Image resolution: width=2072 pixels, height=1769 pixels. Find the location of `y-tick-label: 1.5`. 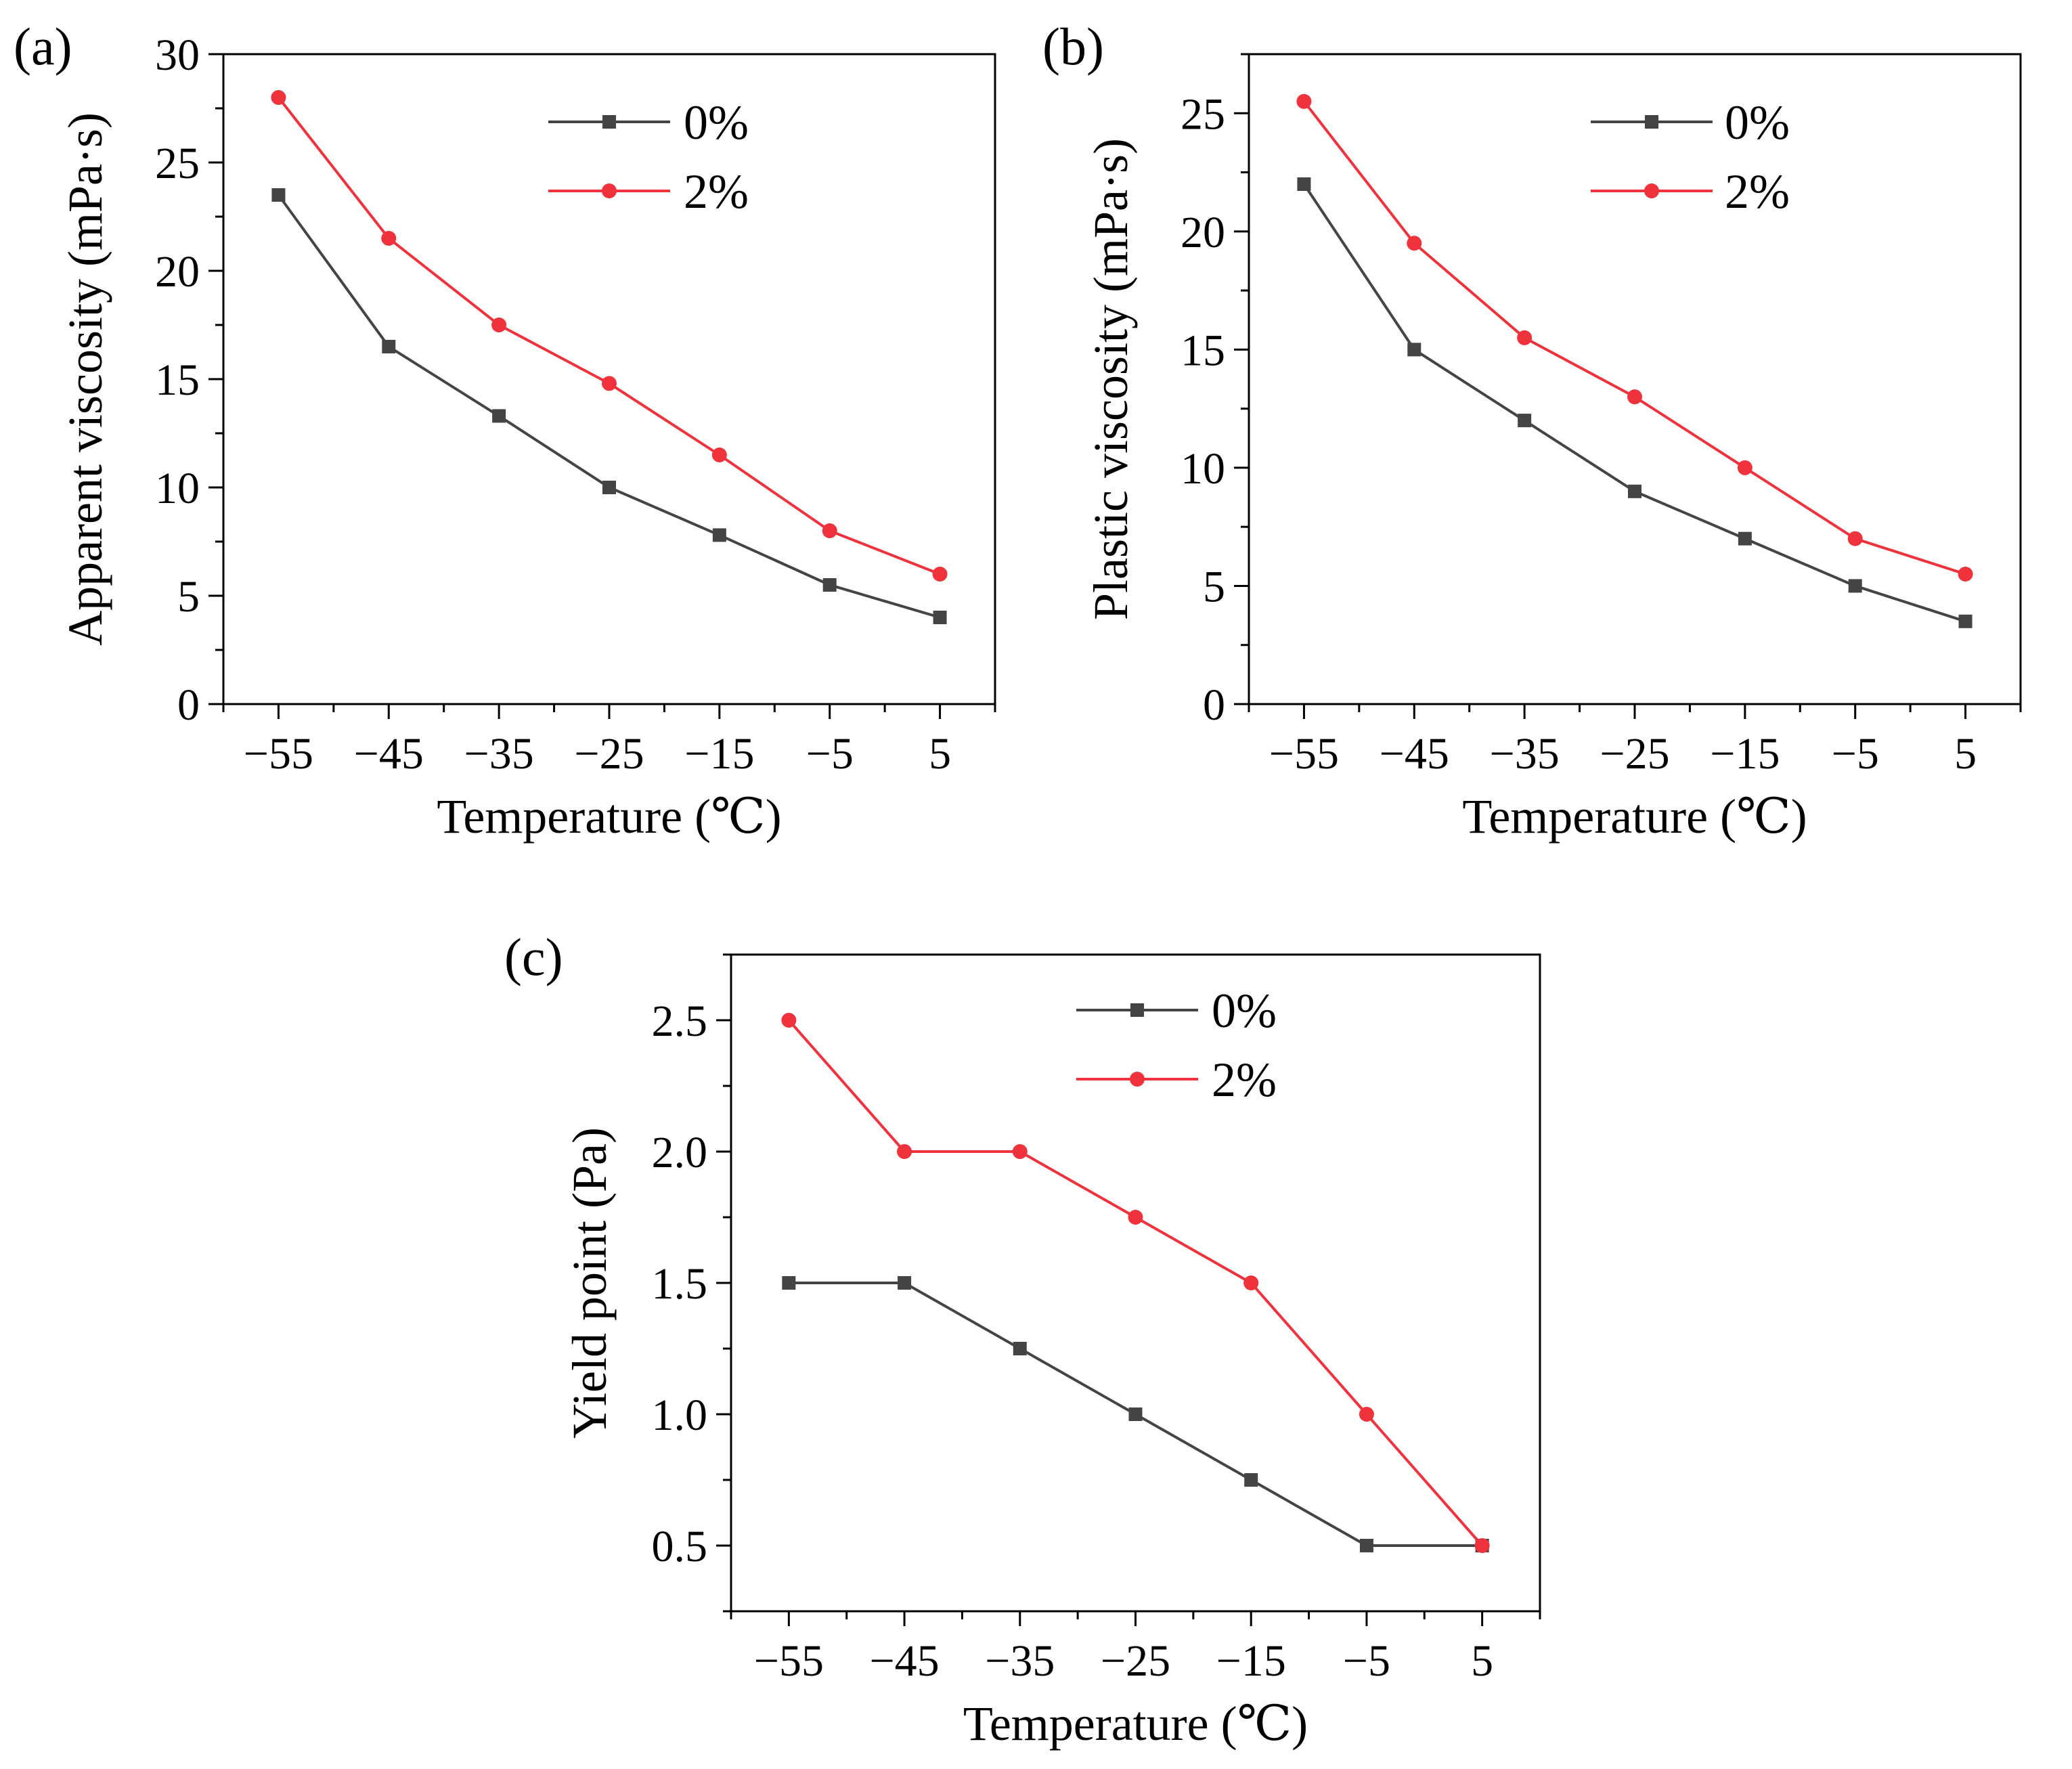

y-tick-label: 1.5 is located at coordinates (680, 1284).